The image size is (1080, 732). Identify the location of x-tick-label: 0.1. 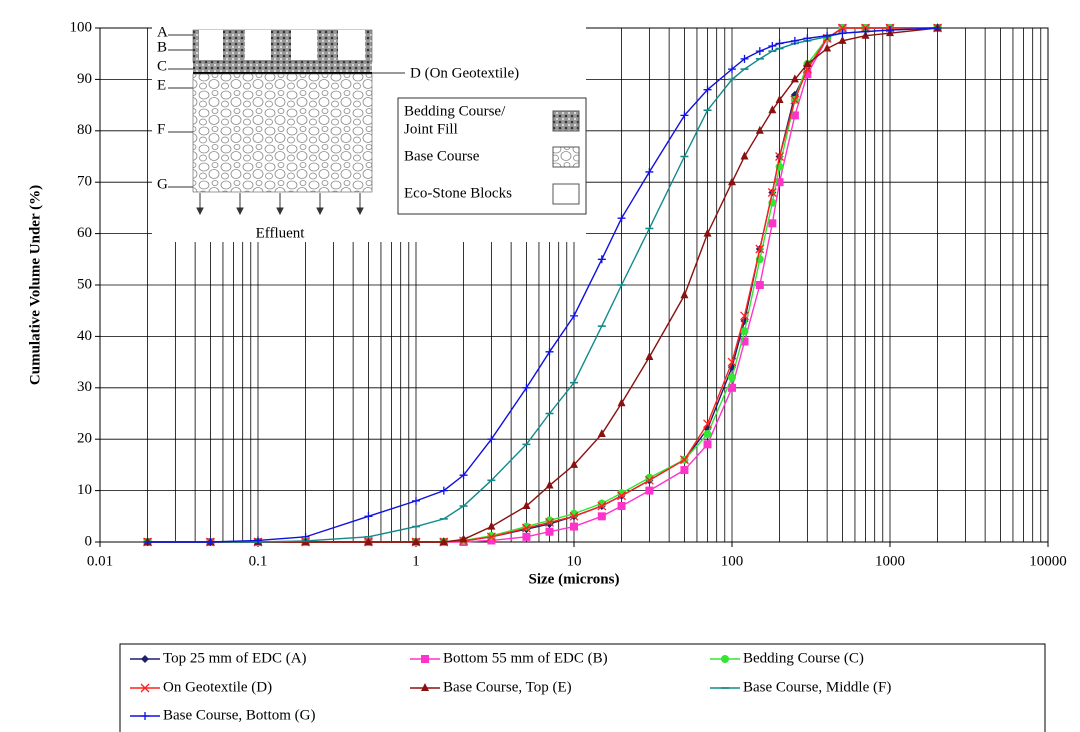
(258, 561).